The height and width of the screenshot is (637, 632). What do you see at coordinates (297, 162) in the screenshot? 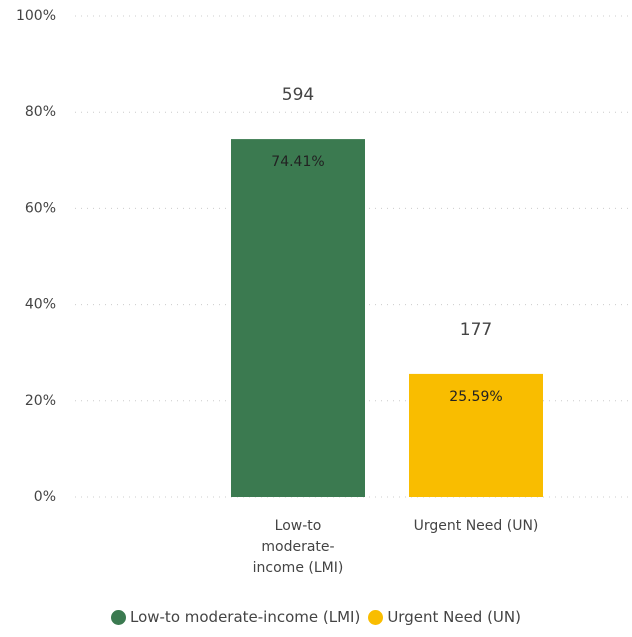
I see `value-label: 74.41%` at bounding box center [297, 162].